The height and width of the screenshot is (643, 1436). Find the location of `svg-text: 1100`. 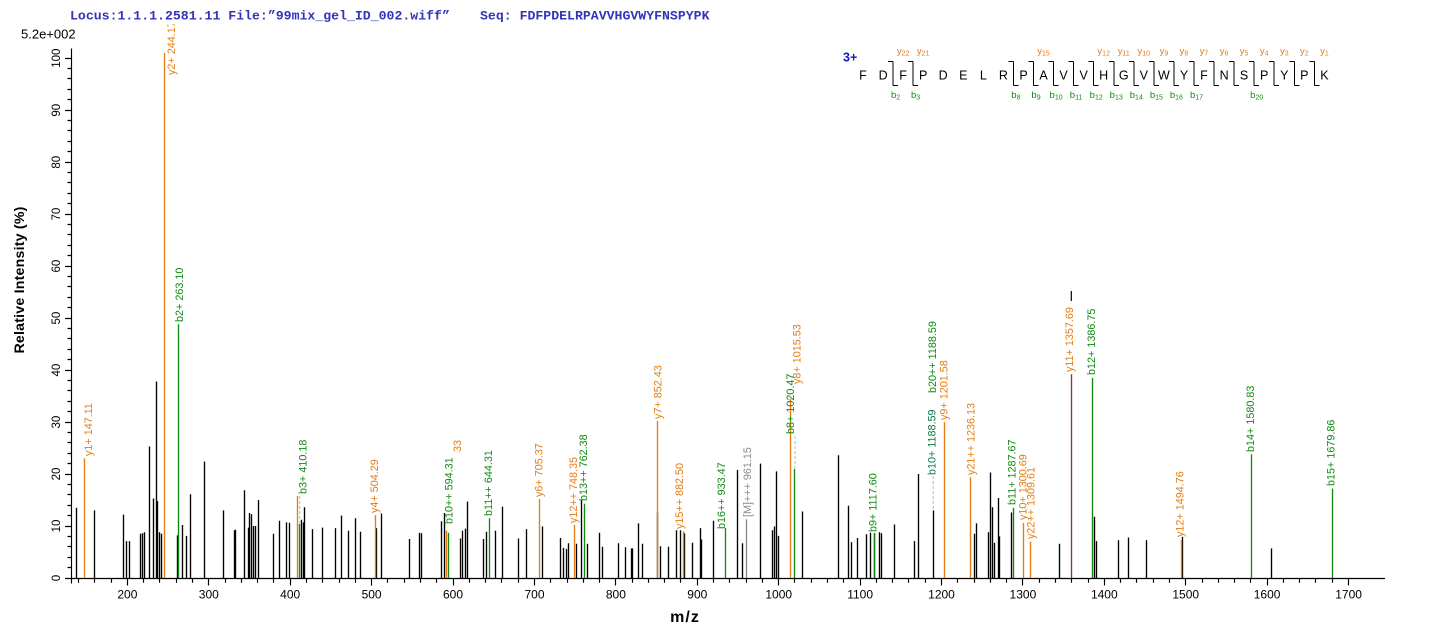

svg-text: 1100 is located at coordinates (860, 595).